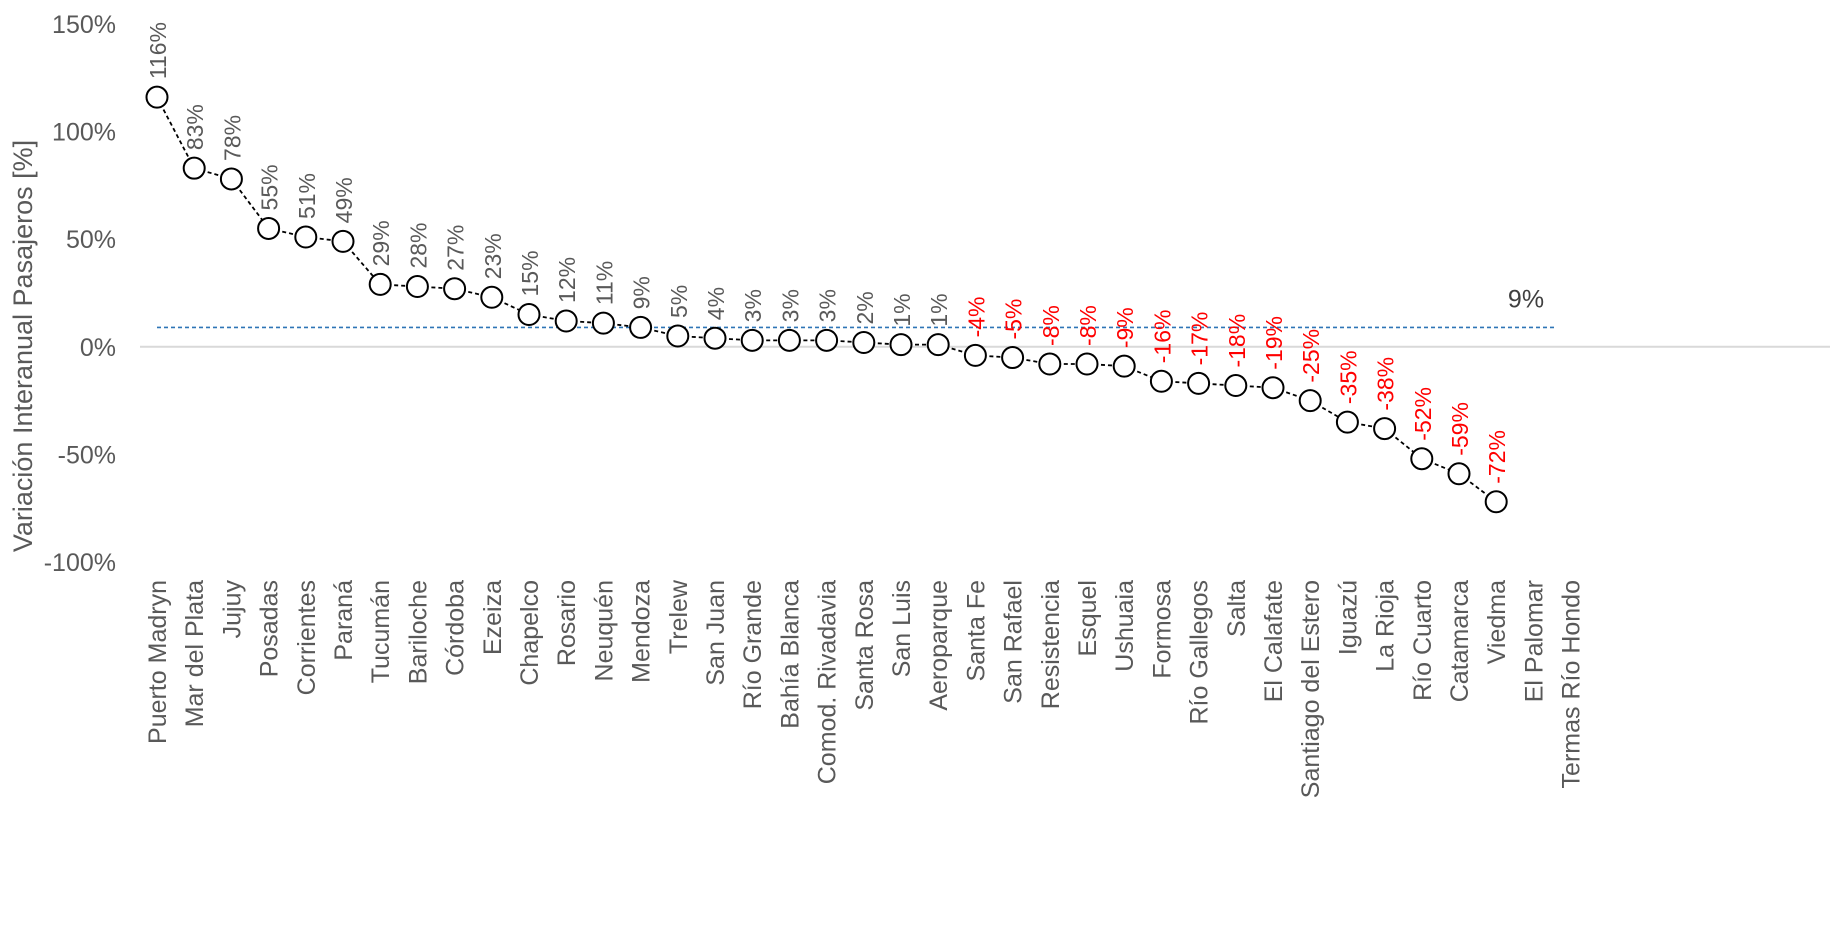 The width and height of the screenshot is (1830, 929). I want to click on x-tick-label: Rosario, so click(567, 623).